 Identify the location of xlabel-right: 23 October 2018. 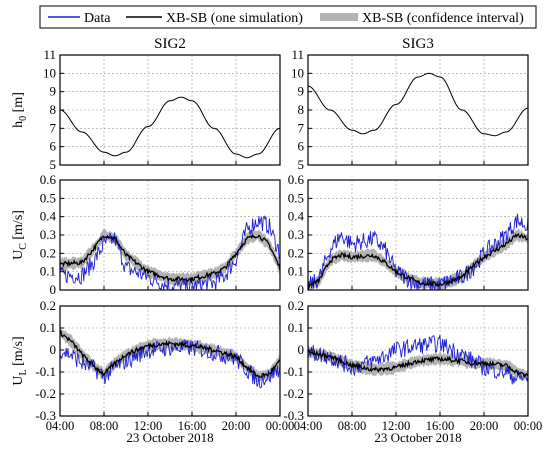
(417, 437).